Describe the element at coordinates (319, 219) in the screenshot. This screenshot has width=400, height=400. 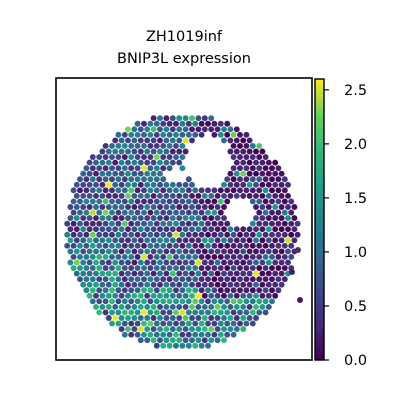
I see `colorbar-frame` at that location.